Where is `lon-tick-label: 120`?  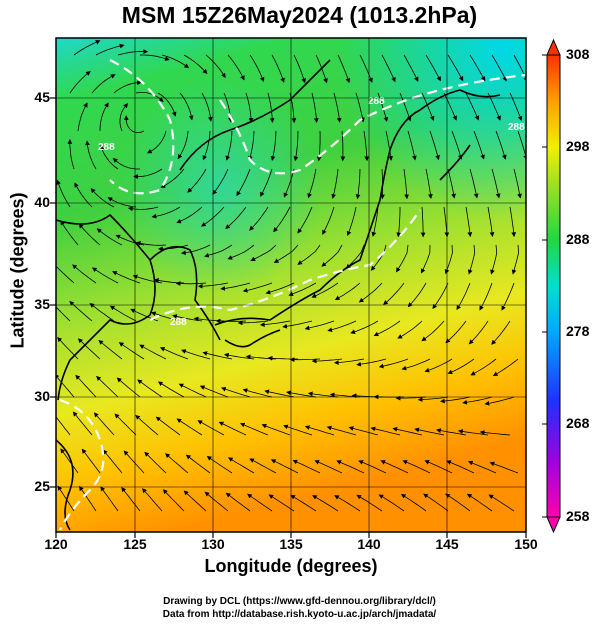
lon-tick-label: 120 is located at coordinates (56, 544).